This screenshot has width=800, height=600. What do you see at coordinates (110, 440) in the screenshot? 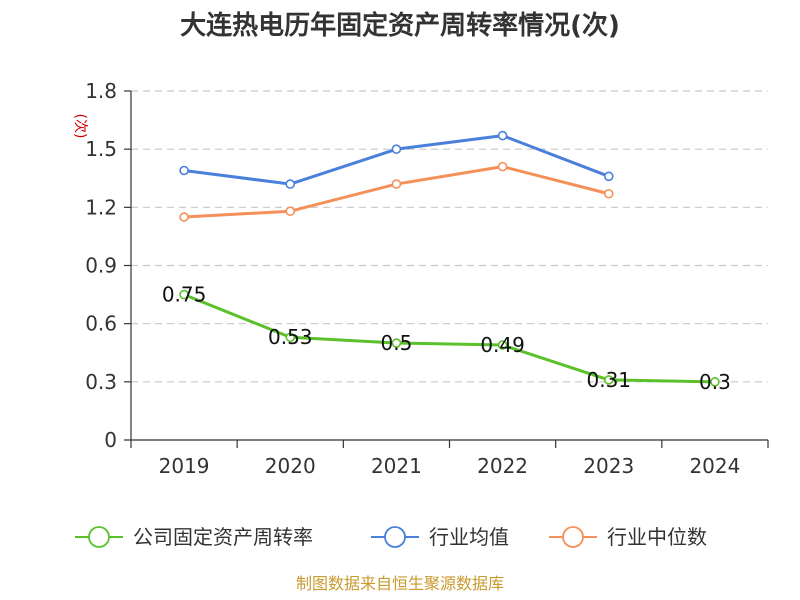
I see `y-tick-label: 0` at bounding box center [110, 440].